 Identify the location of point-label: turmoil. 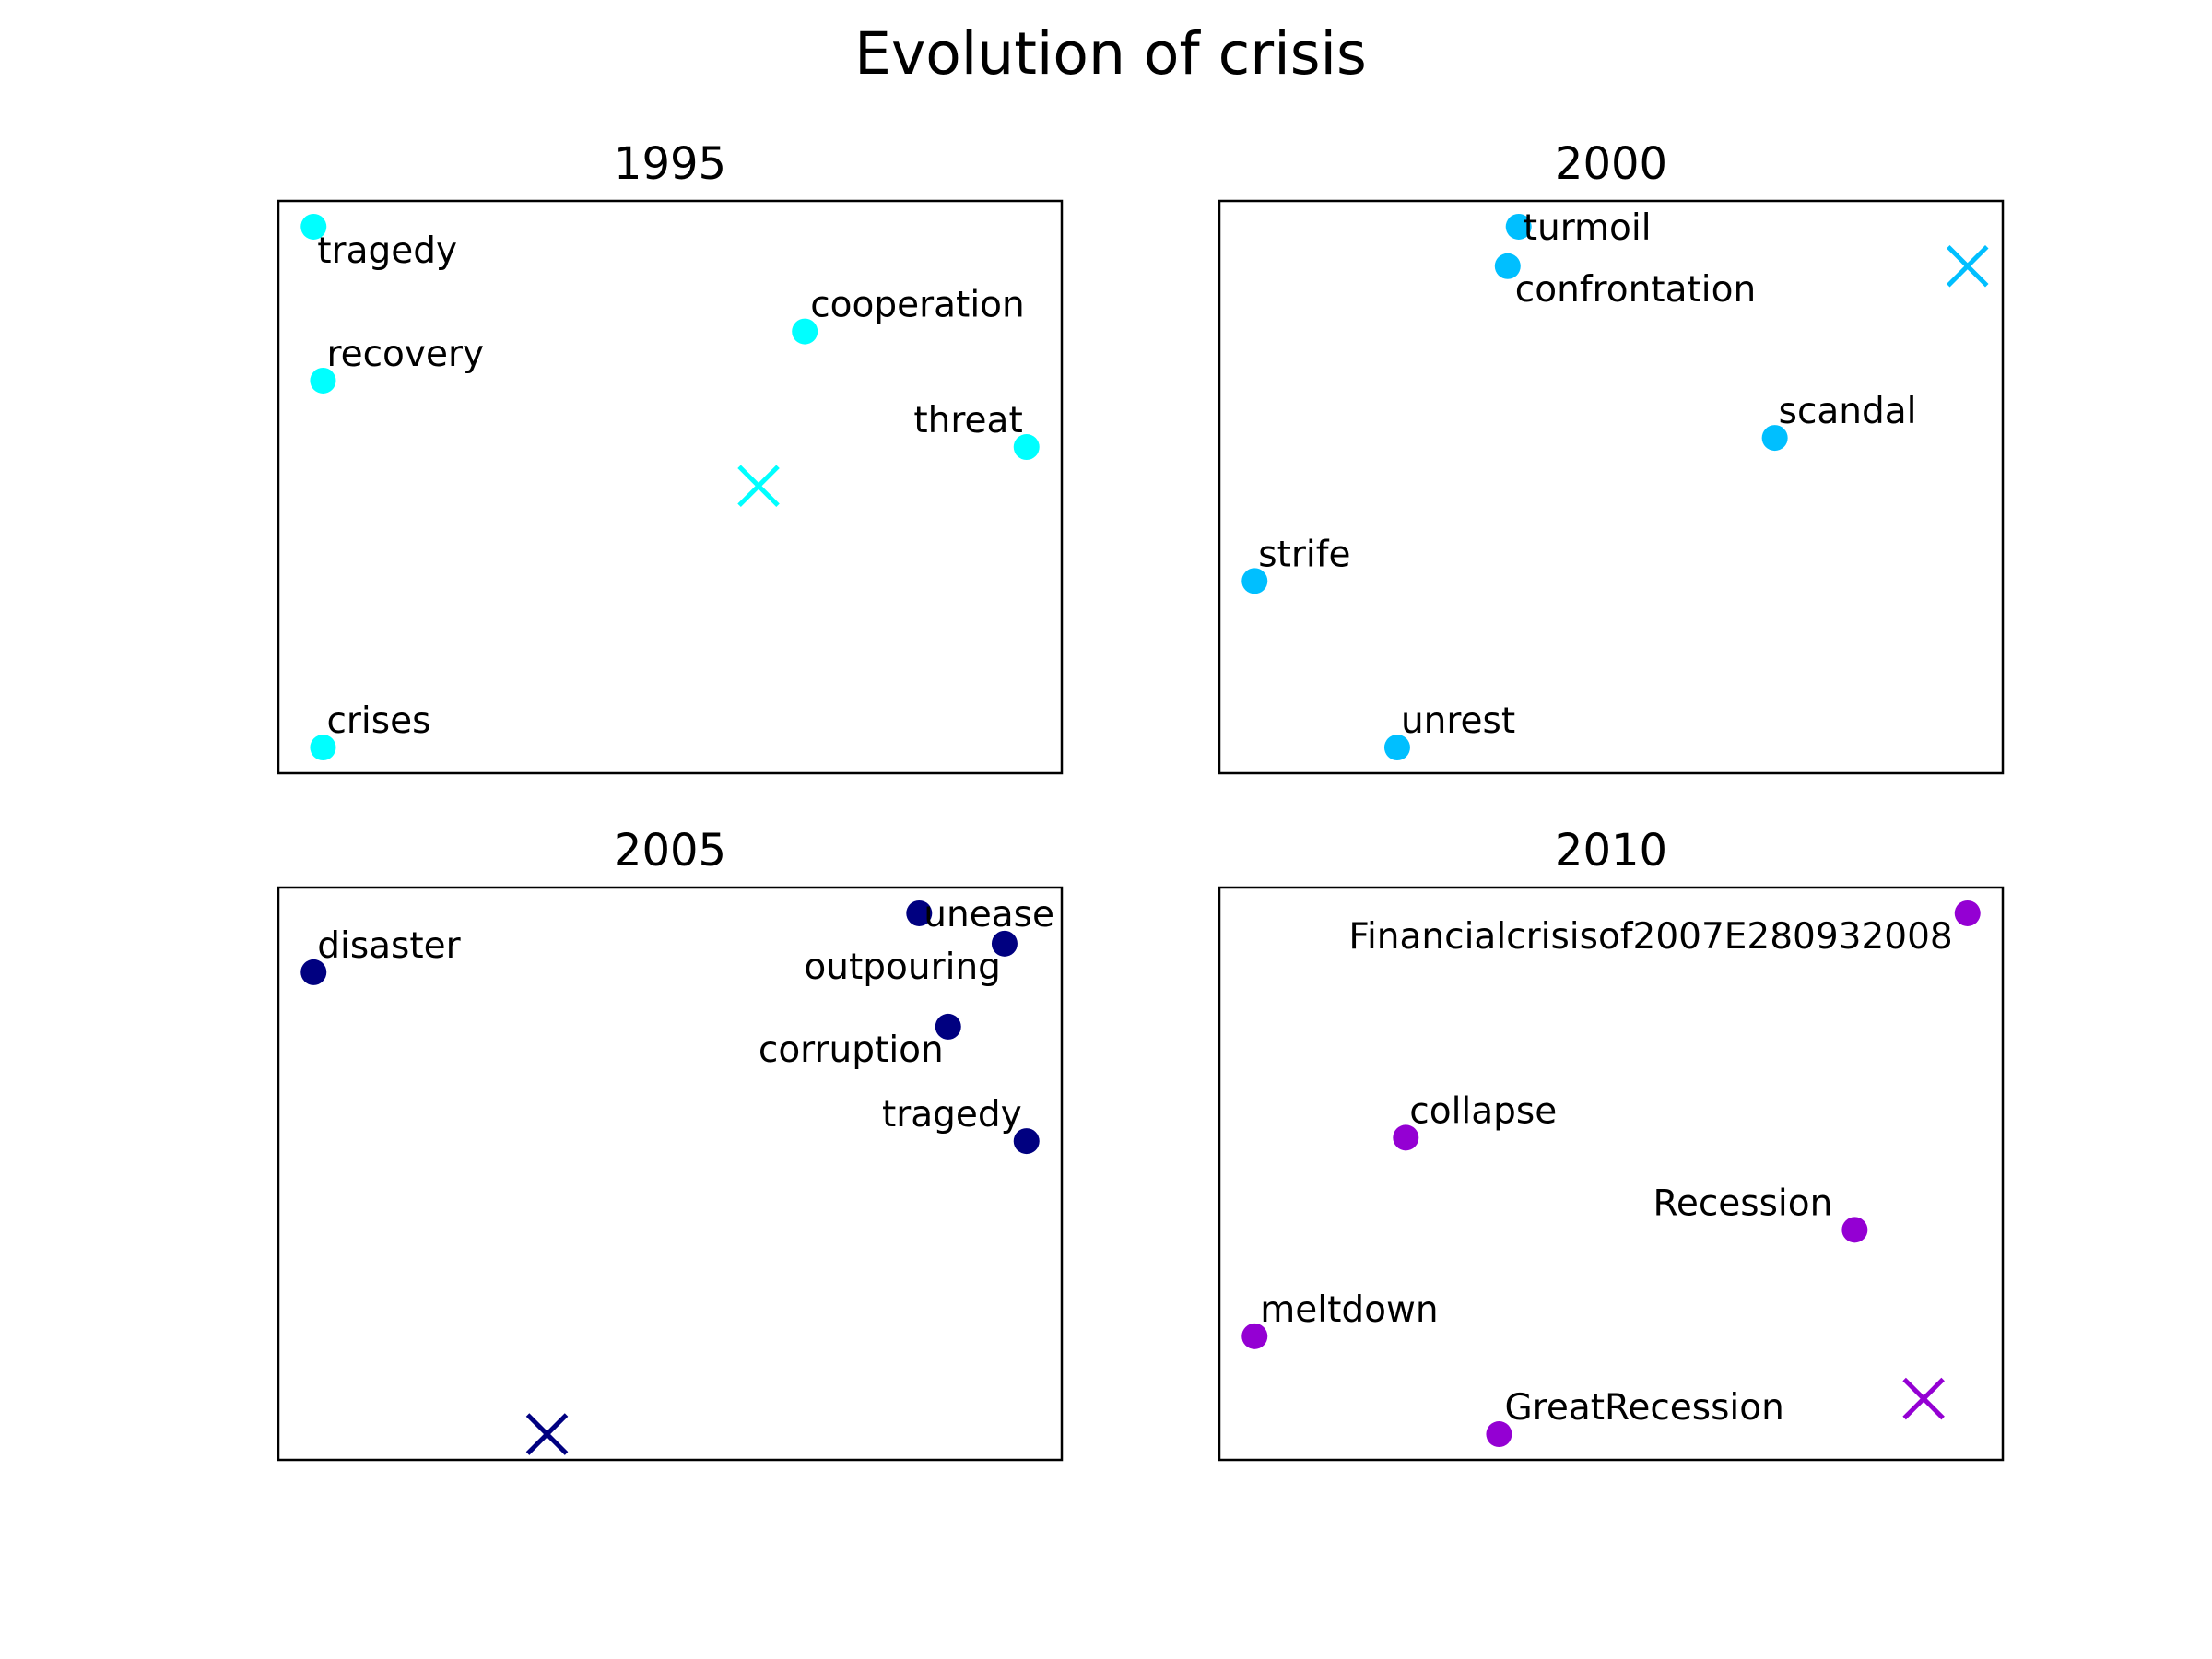
(1588, 228).